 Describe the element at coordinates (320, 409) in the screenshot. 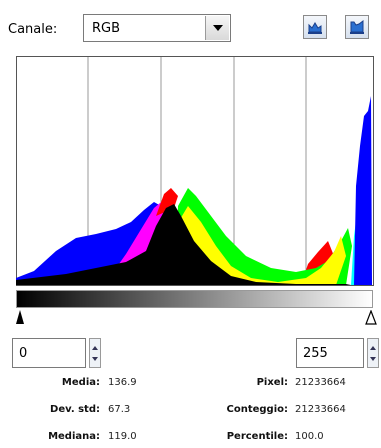

I see `count-value: 21233664` at that location.